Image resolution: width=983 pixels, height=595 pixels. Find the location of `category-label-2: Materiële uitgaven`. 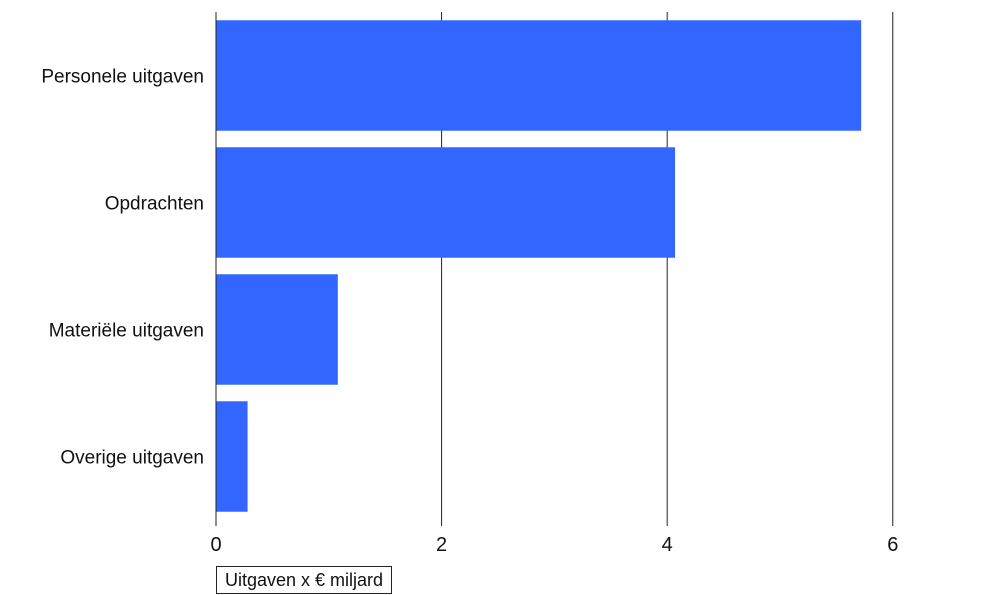

category-label-2: Materiële uitgaven is located at coordinates (126, 331).